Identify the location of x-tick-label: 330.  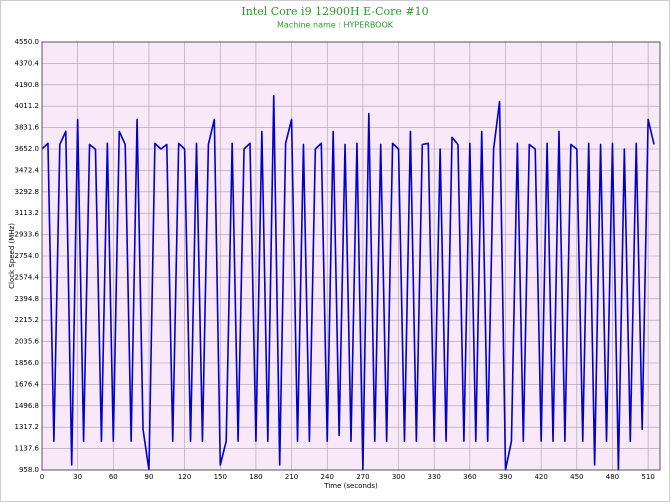
(434, 477).